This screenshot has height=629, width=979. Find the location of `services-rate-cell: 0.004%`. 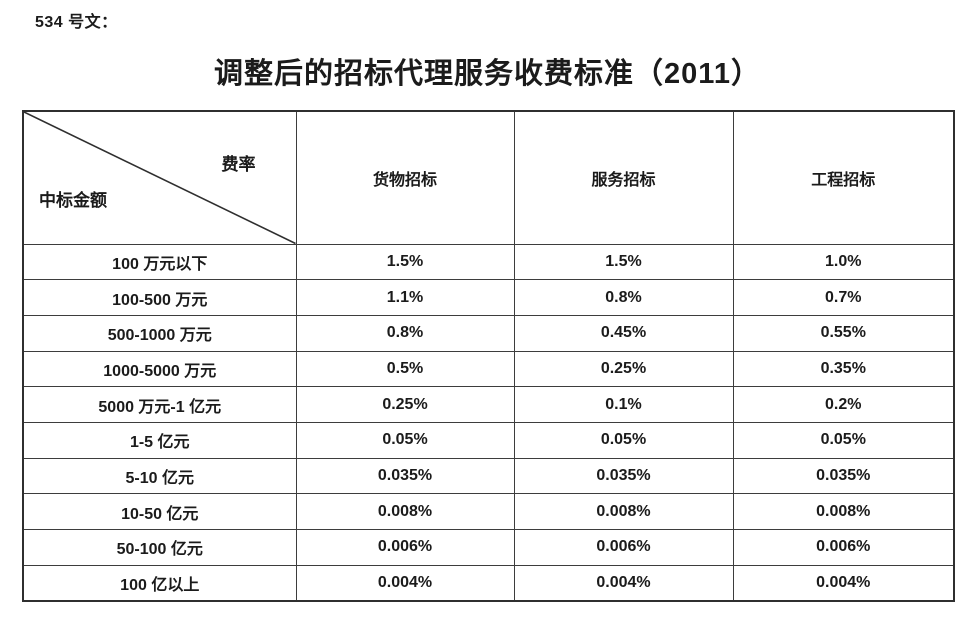

services-rate-cell: 0.004% is located at coordinates (623, 583).